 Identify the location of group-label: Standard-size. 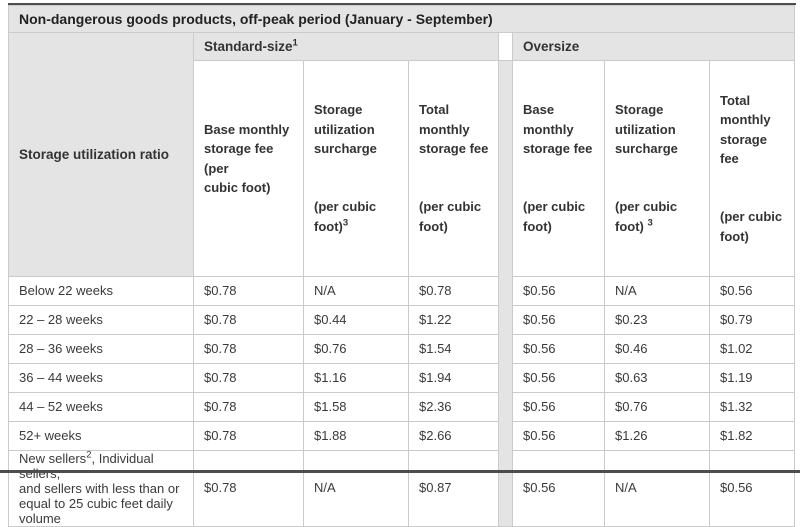
(248, 46).